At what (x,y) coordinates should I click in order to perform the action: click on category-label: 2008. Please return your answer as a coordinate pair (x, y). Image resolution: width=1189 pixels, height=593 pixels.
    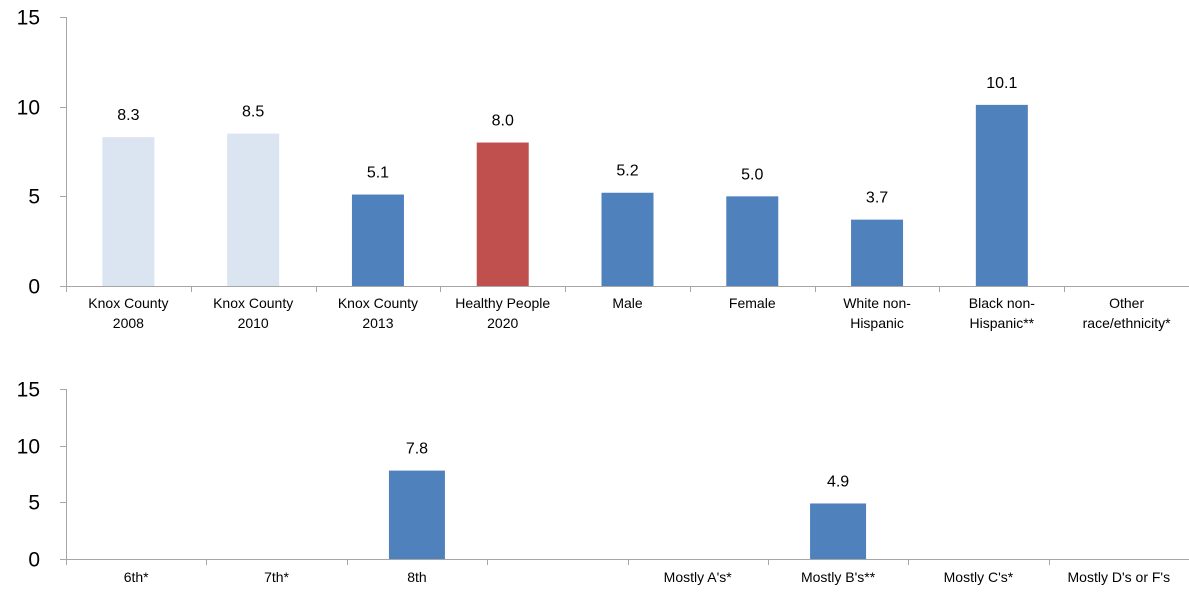
    Looking at the image, I should click on (128, 323).